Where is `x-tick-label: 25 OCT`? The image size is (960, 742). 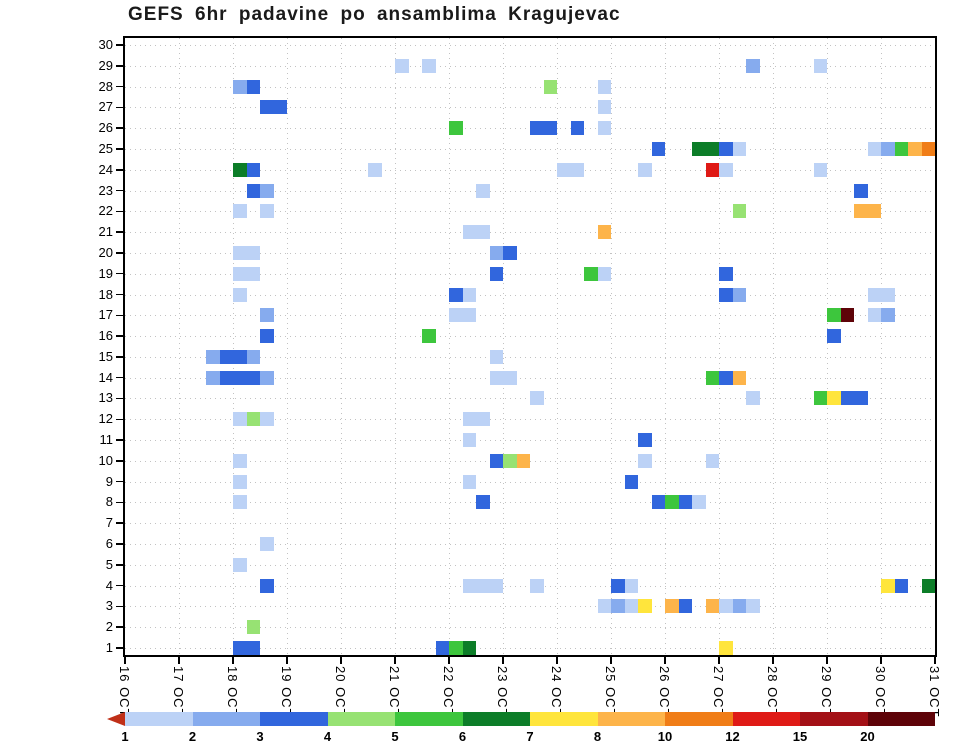
x-tick-label: 25 OCT is located at coordinates (610, 692).